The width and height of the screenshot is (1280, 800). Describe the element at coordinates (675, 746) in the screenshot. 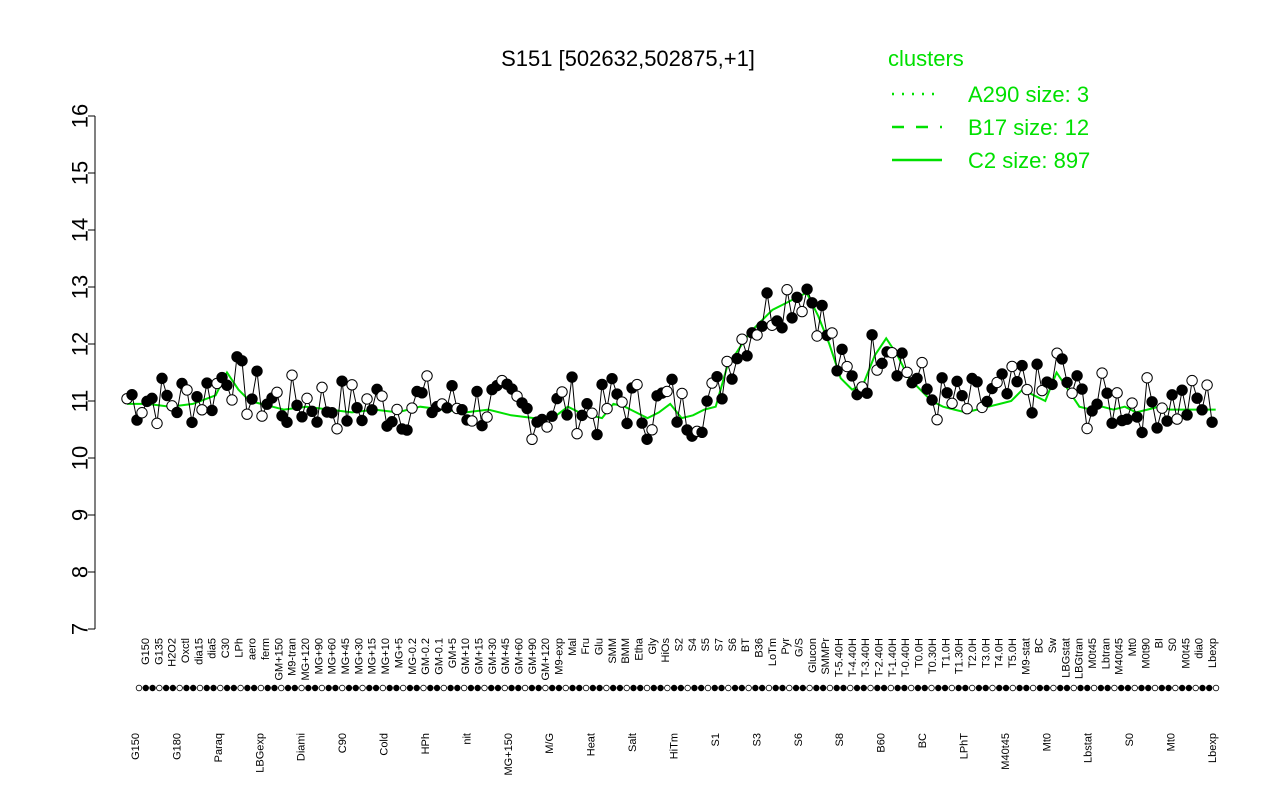

I see `x-tick-label: HiTm` at that location.